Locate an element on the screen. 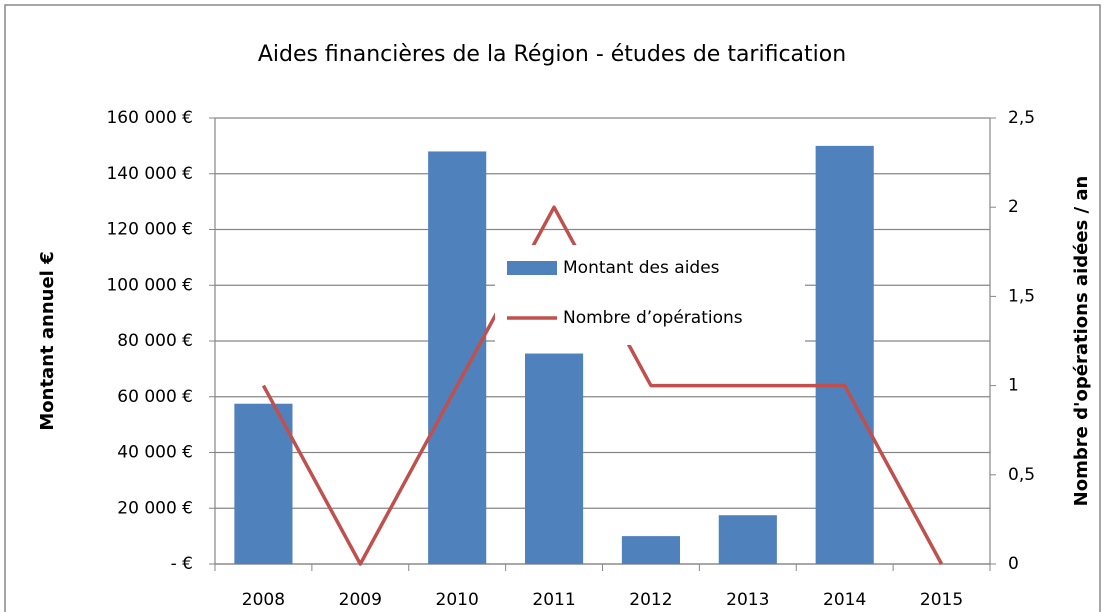  x-tick-label: 2010 is located at coordinates (457, 600).